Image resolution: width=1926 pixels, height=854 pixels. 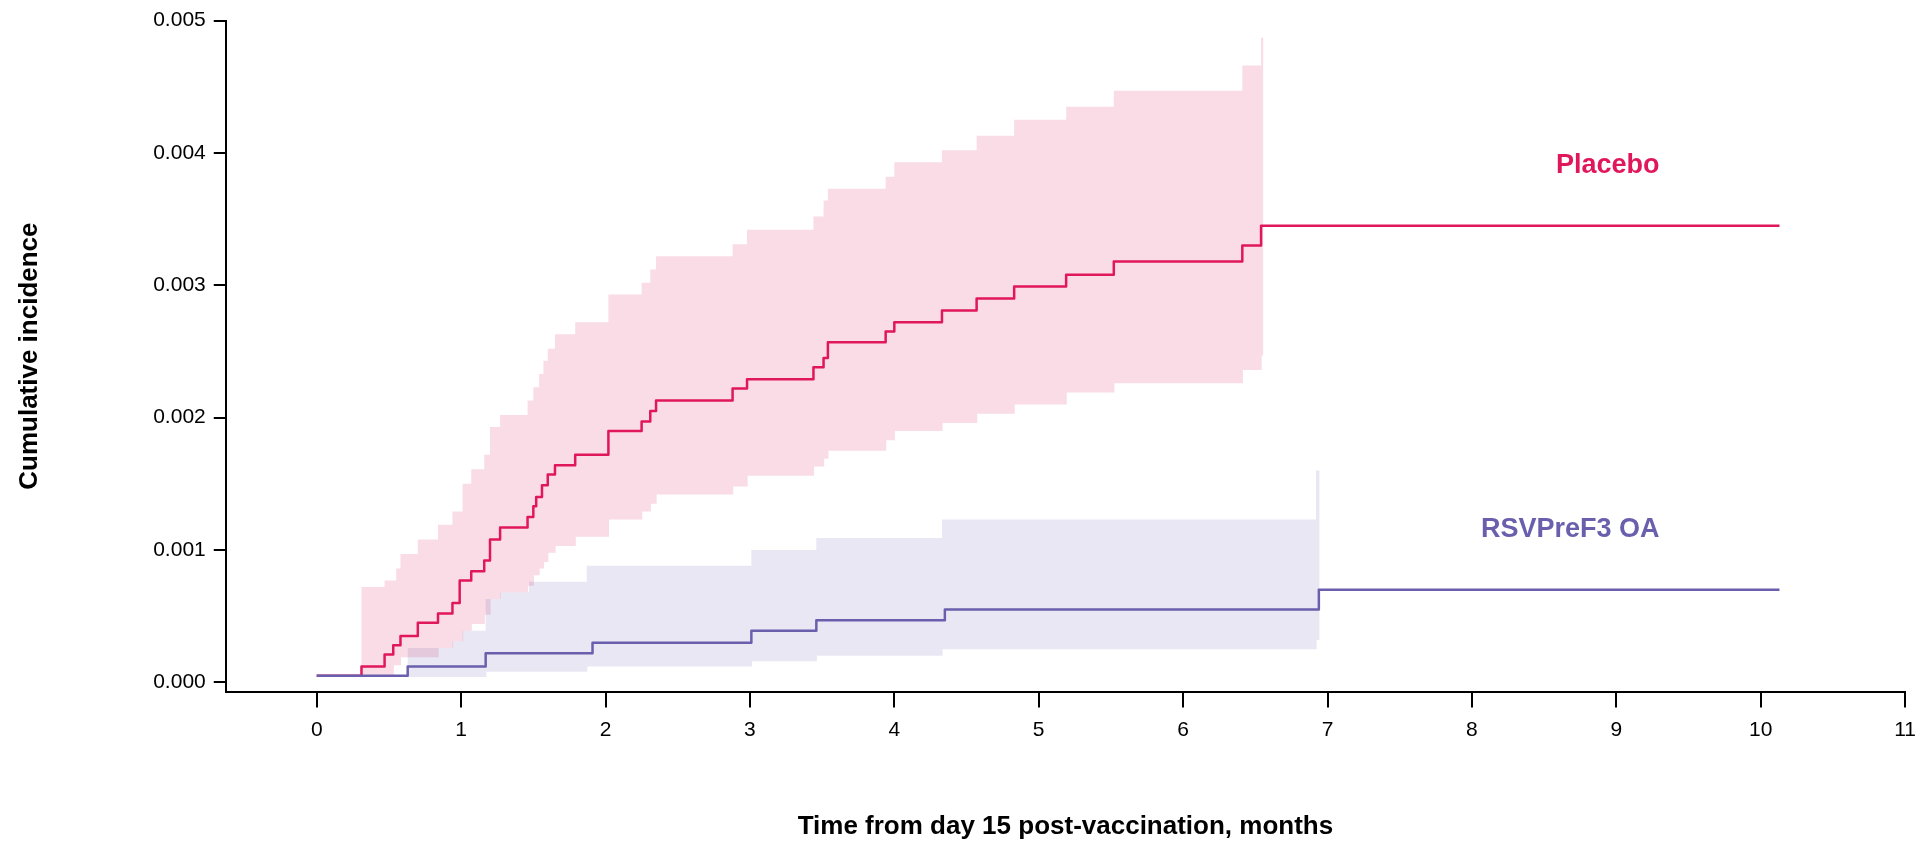 What do you see at coordinates (605, 728) in the screenshot?
I see `x-tick-label: 2` at bounding box center [605, 728].